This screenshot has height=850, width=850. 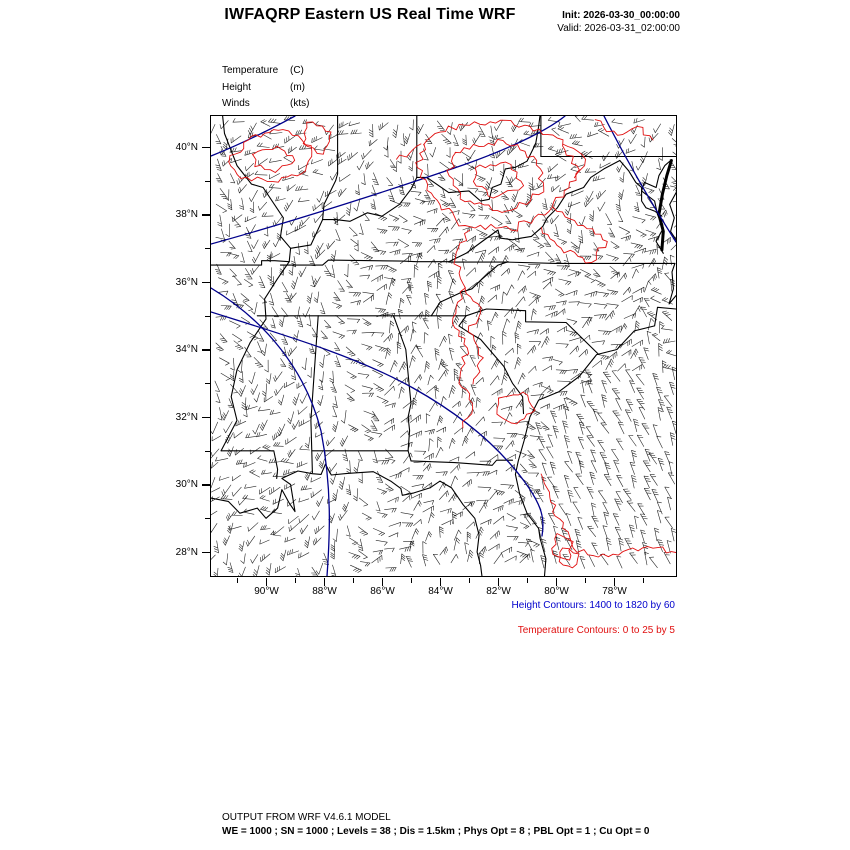 I want to click on x-axis-label: 84°W, so click(x=440, y=591).